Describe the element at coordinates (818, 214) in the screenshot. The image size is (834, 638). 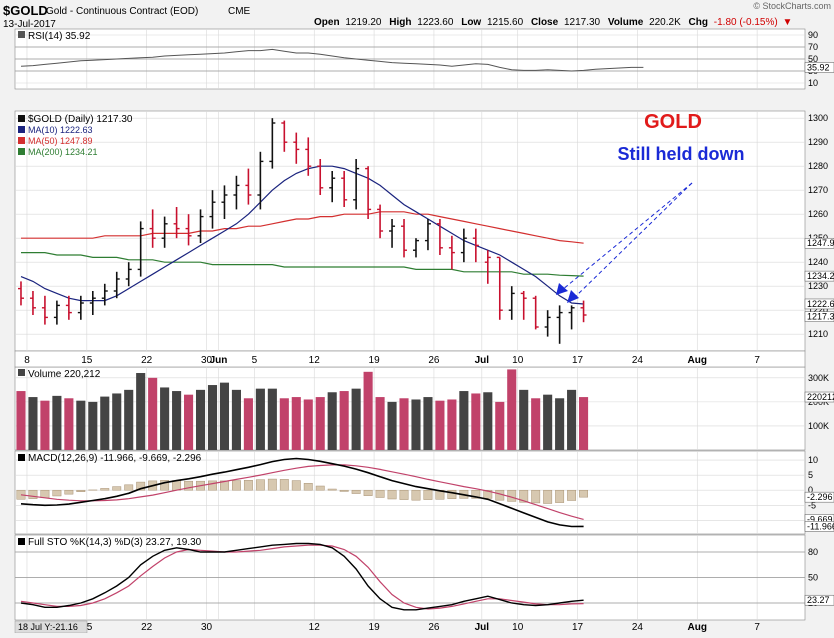
I see `price-y-tick-label: 1260` at that location.